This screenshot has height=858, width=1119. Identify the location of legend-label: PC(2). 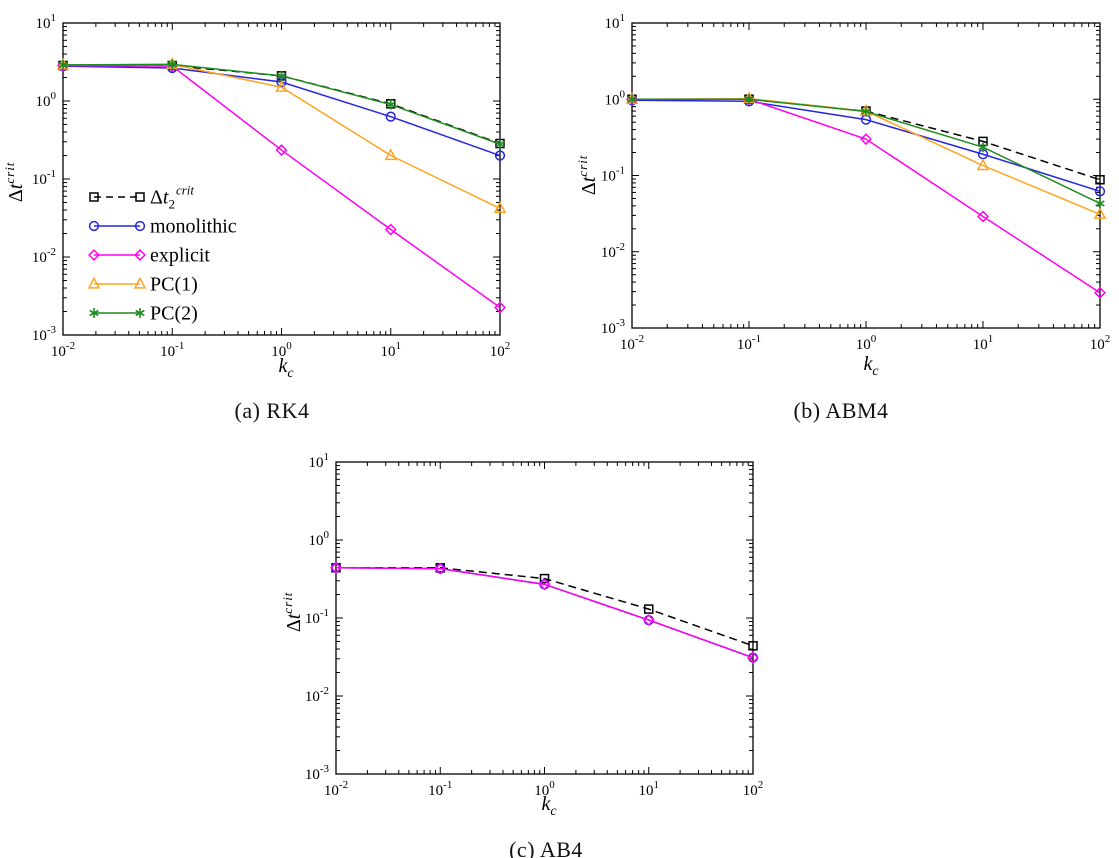
(174, 314).